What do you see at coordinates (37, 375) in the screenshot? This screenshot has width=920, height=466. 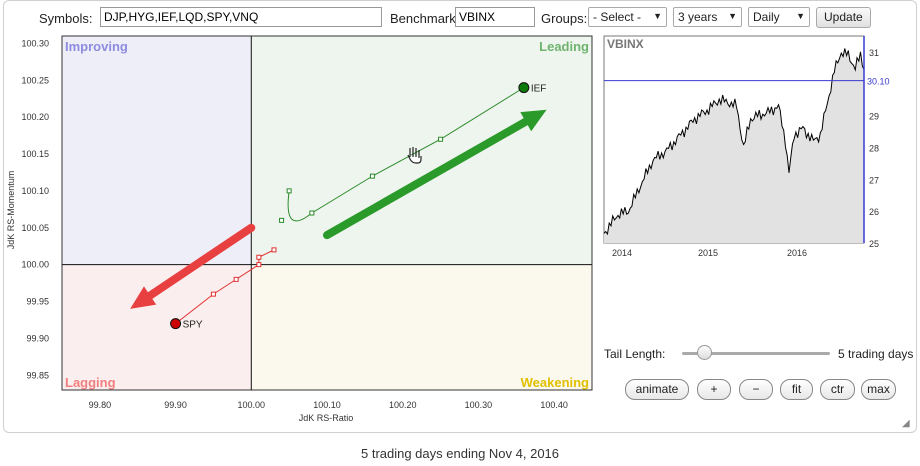 I see `y-tick-label: 99.85` at bounding box center [37, 375].